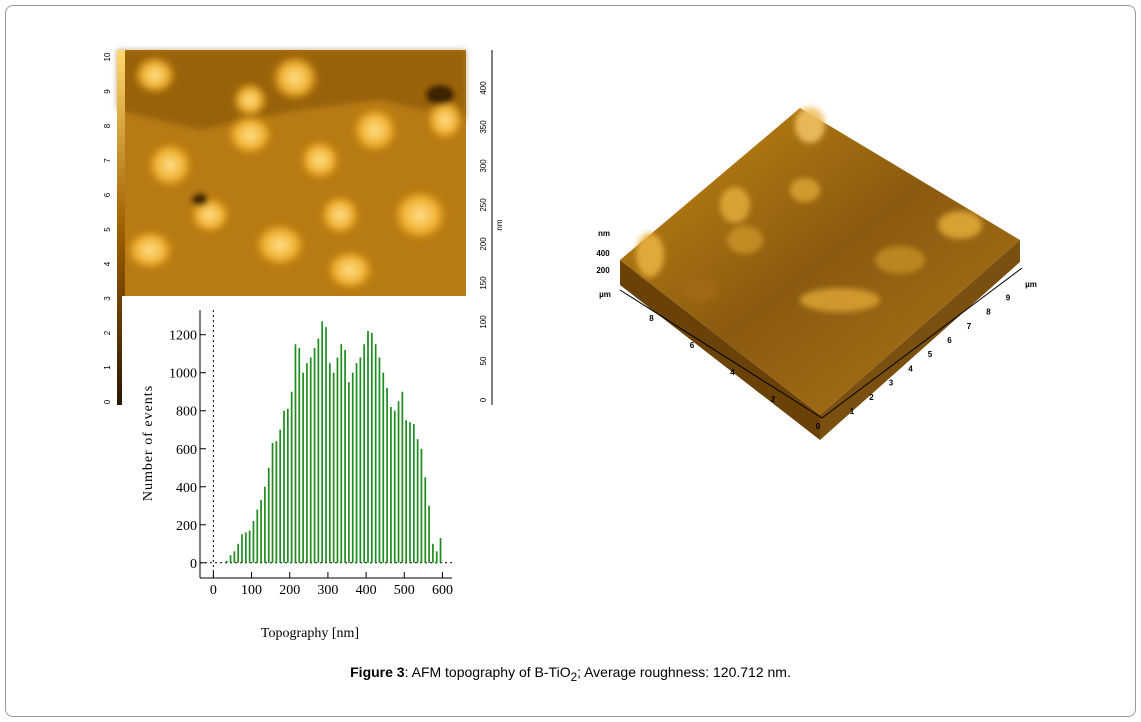 The height and width of the screenshot is (722, 1141). I want to click on z-base-unit: µm, so click(605, 294).